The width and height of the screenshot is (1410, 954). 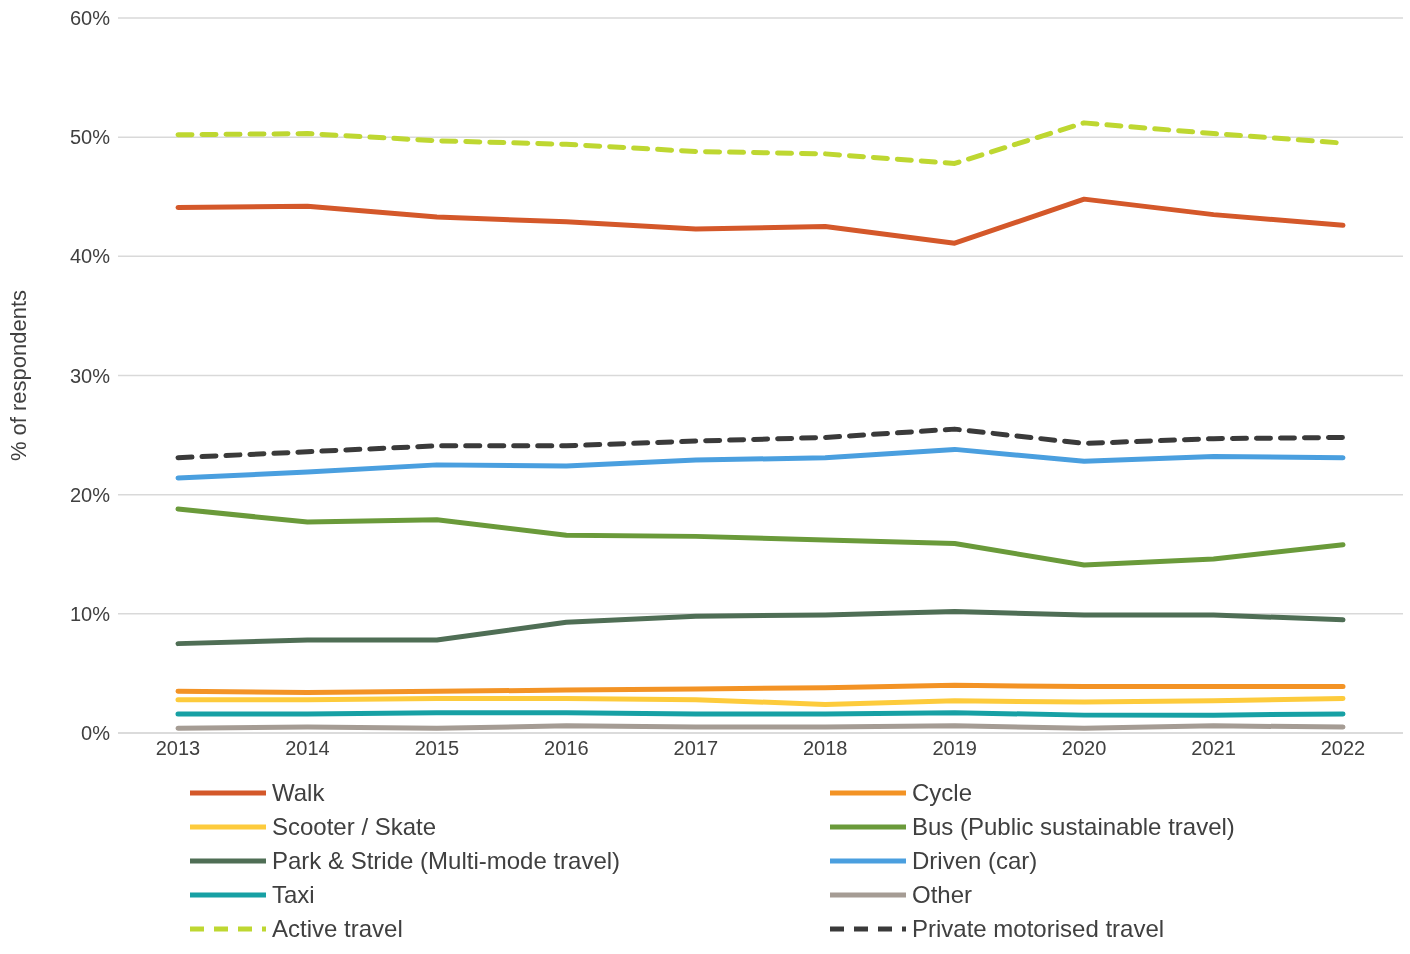 I want to click on legend-label: Scooter / Skate, so click(x=354, y=827).